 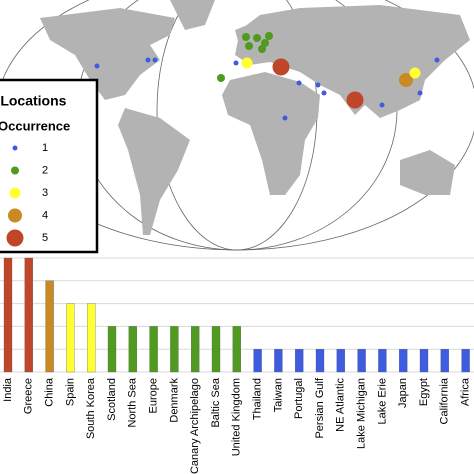 I want to click on legend-label: 1, so click(x=45, y=148).